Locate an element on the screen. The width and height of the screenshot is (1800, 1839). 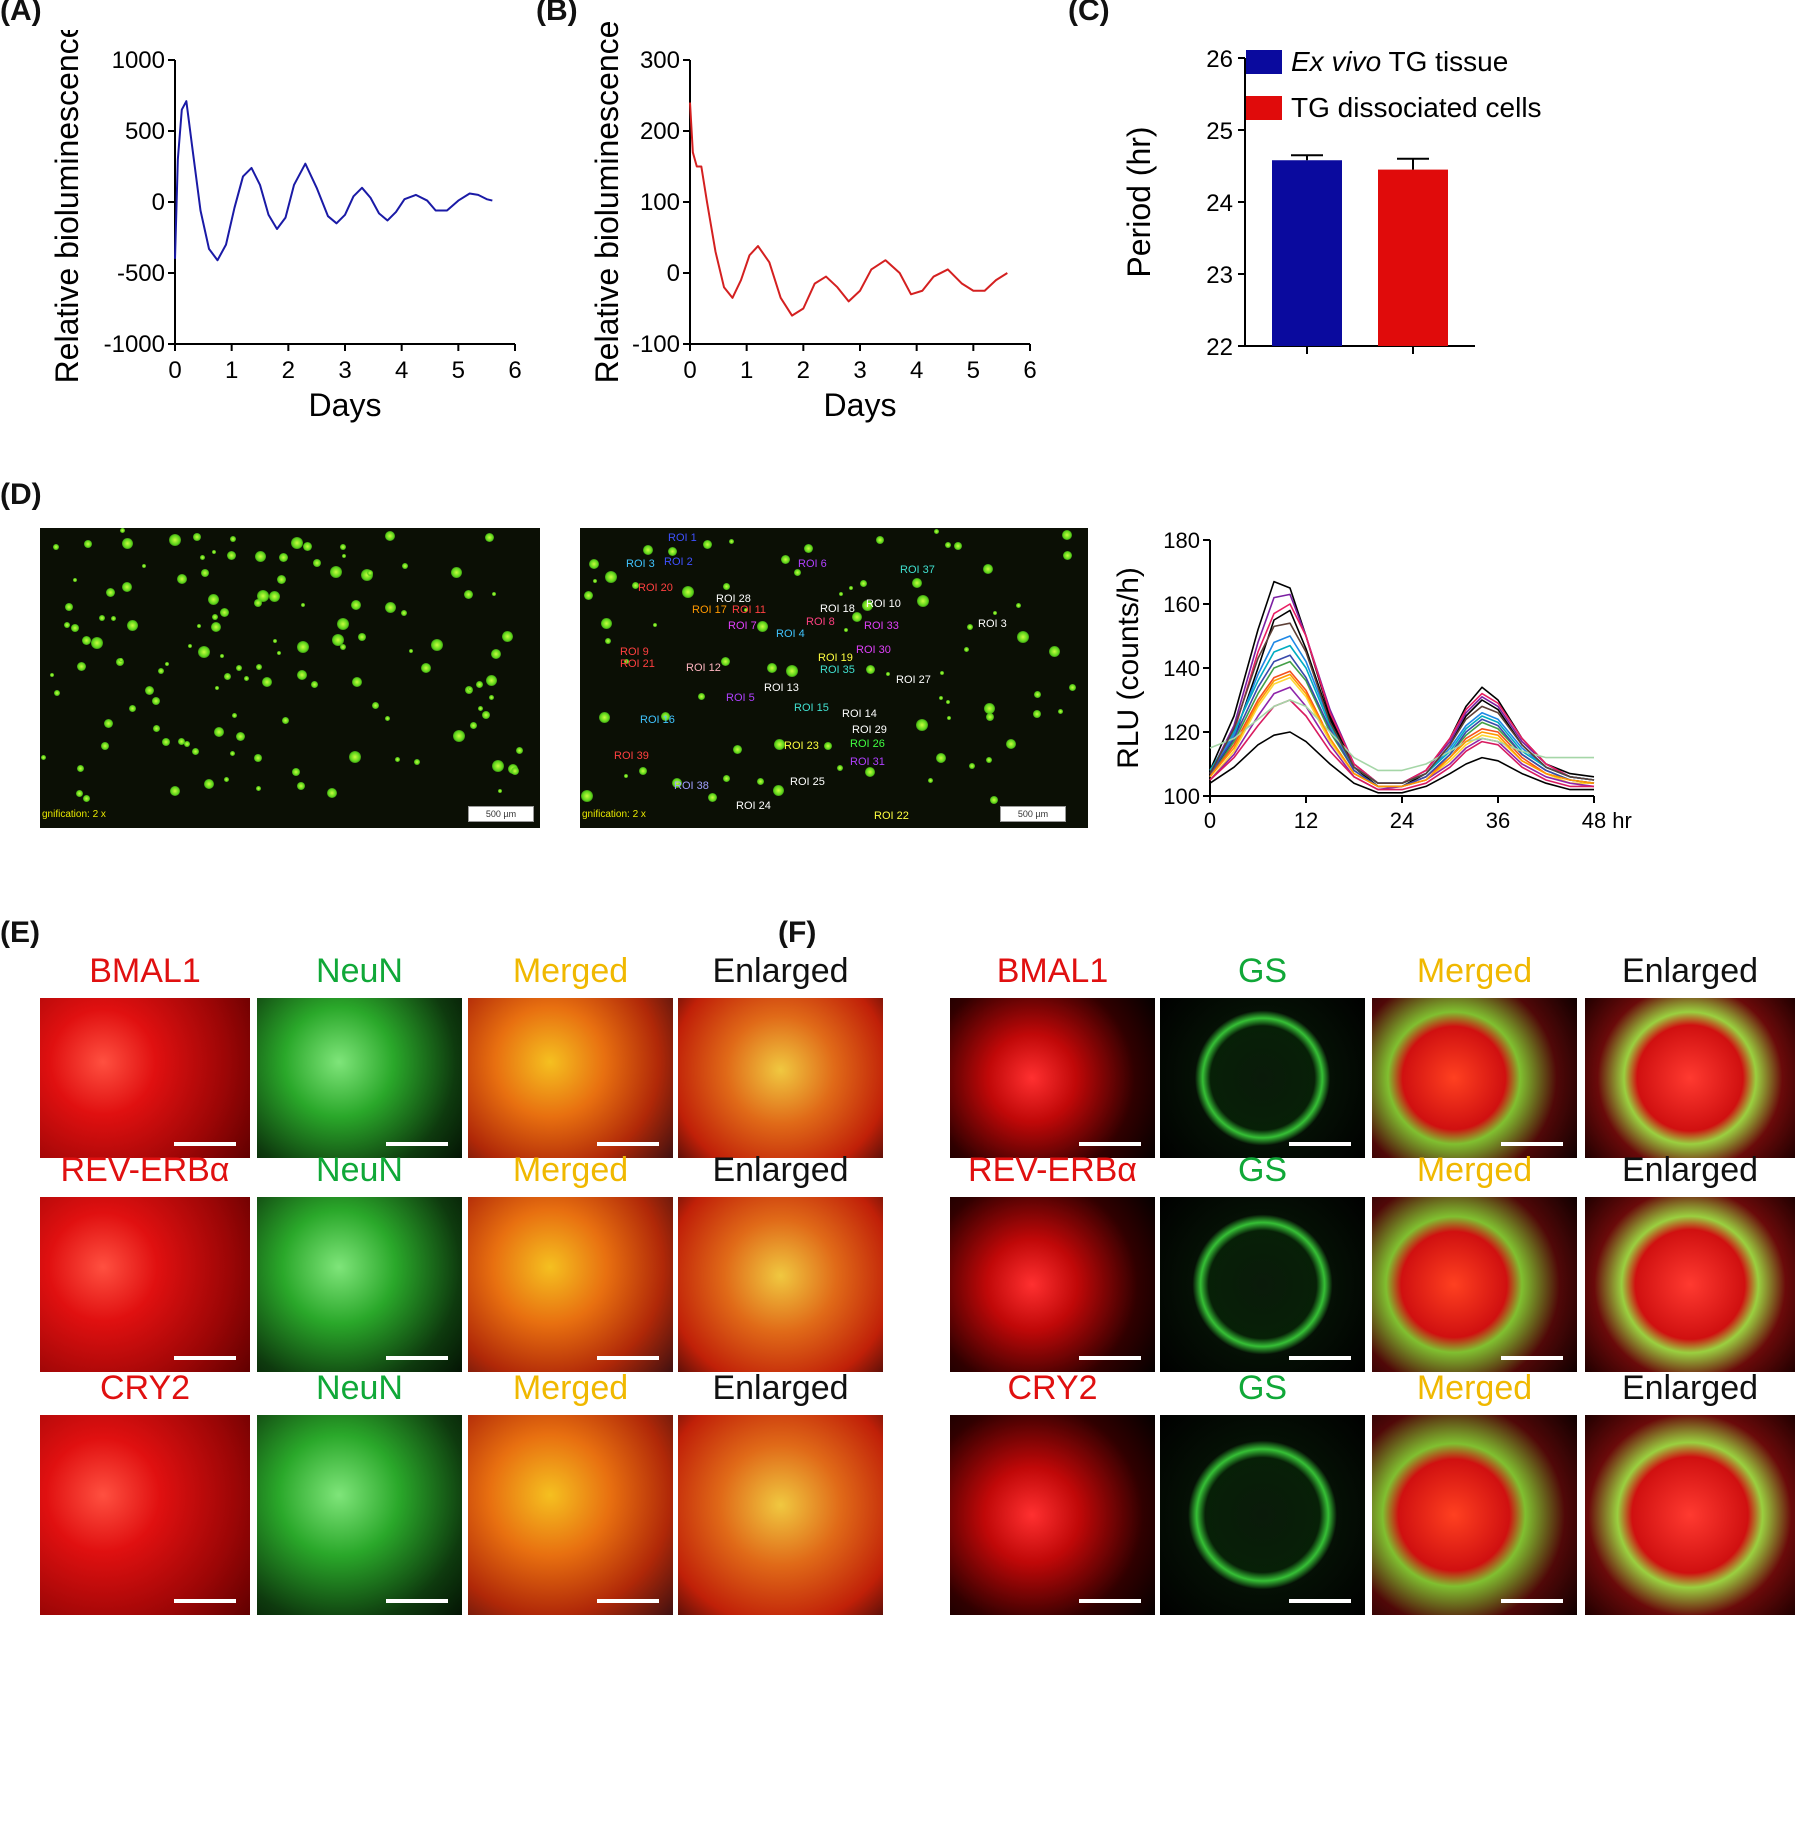
x-tick-label: 24 is located at coordinates (1402, 820).